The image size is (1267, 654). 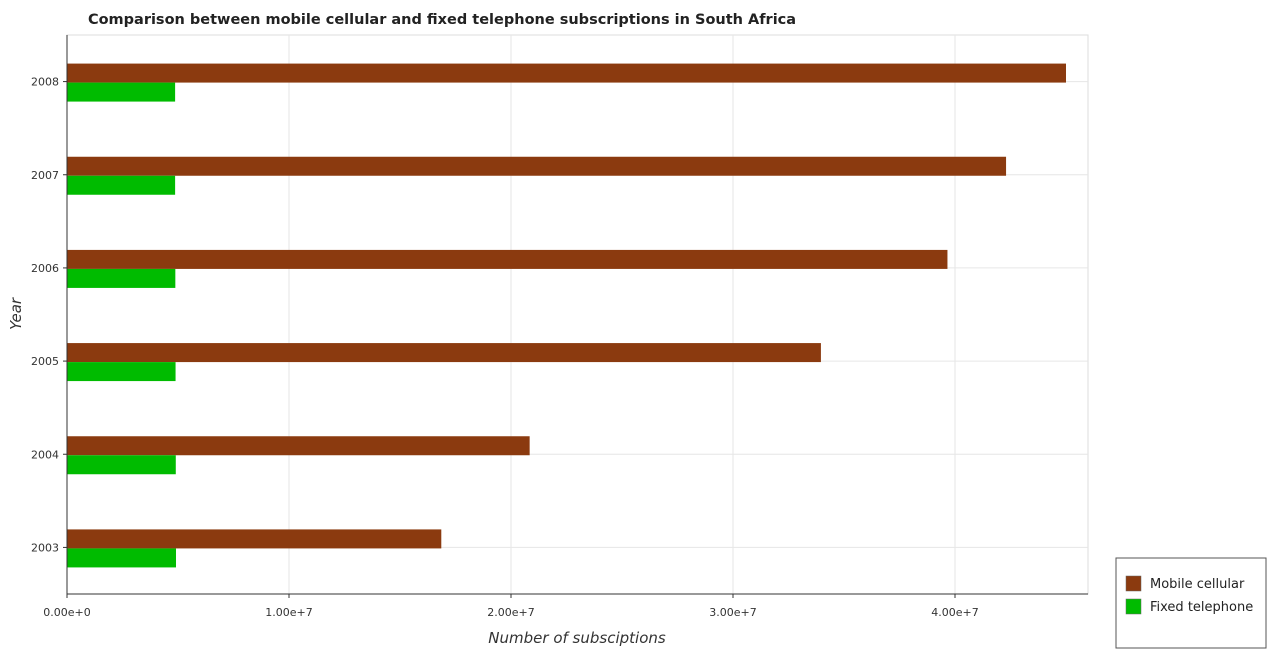 I want to click on y-tick-label: 2007, so click(x=45, y=175).